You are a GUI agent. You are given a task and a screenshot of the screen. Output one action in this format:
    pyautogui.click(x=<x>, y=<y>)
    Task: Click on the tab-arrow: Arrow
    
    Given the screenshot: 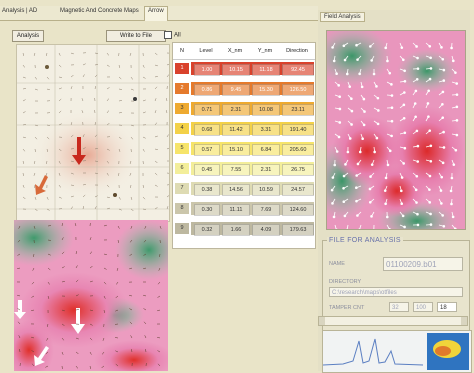 What is the action you would take?
    pyautogui.click(x=156, y=13)
    